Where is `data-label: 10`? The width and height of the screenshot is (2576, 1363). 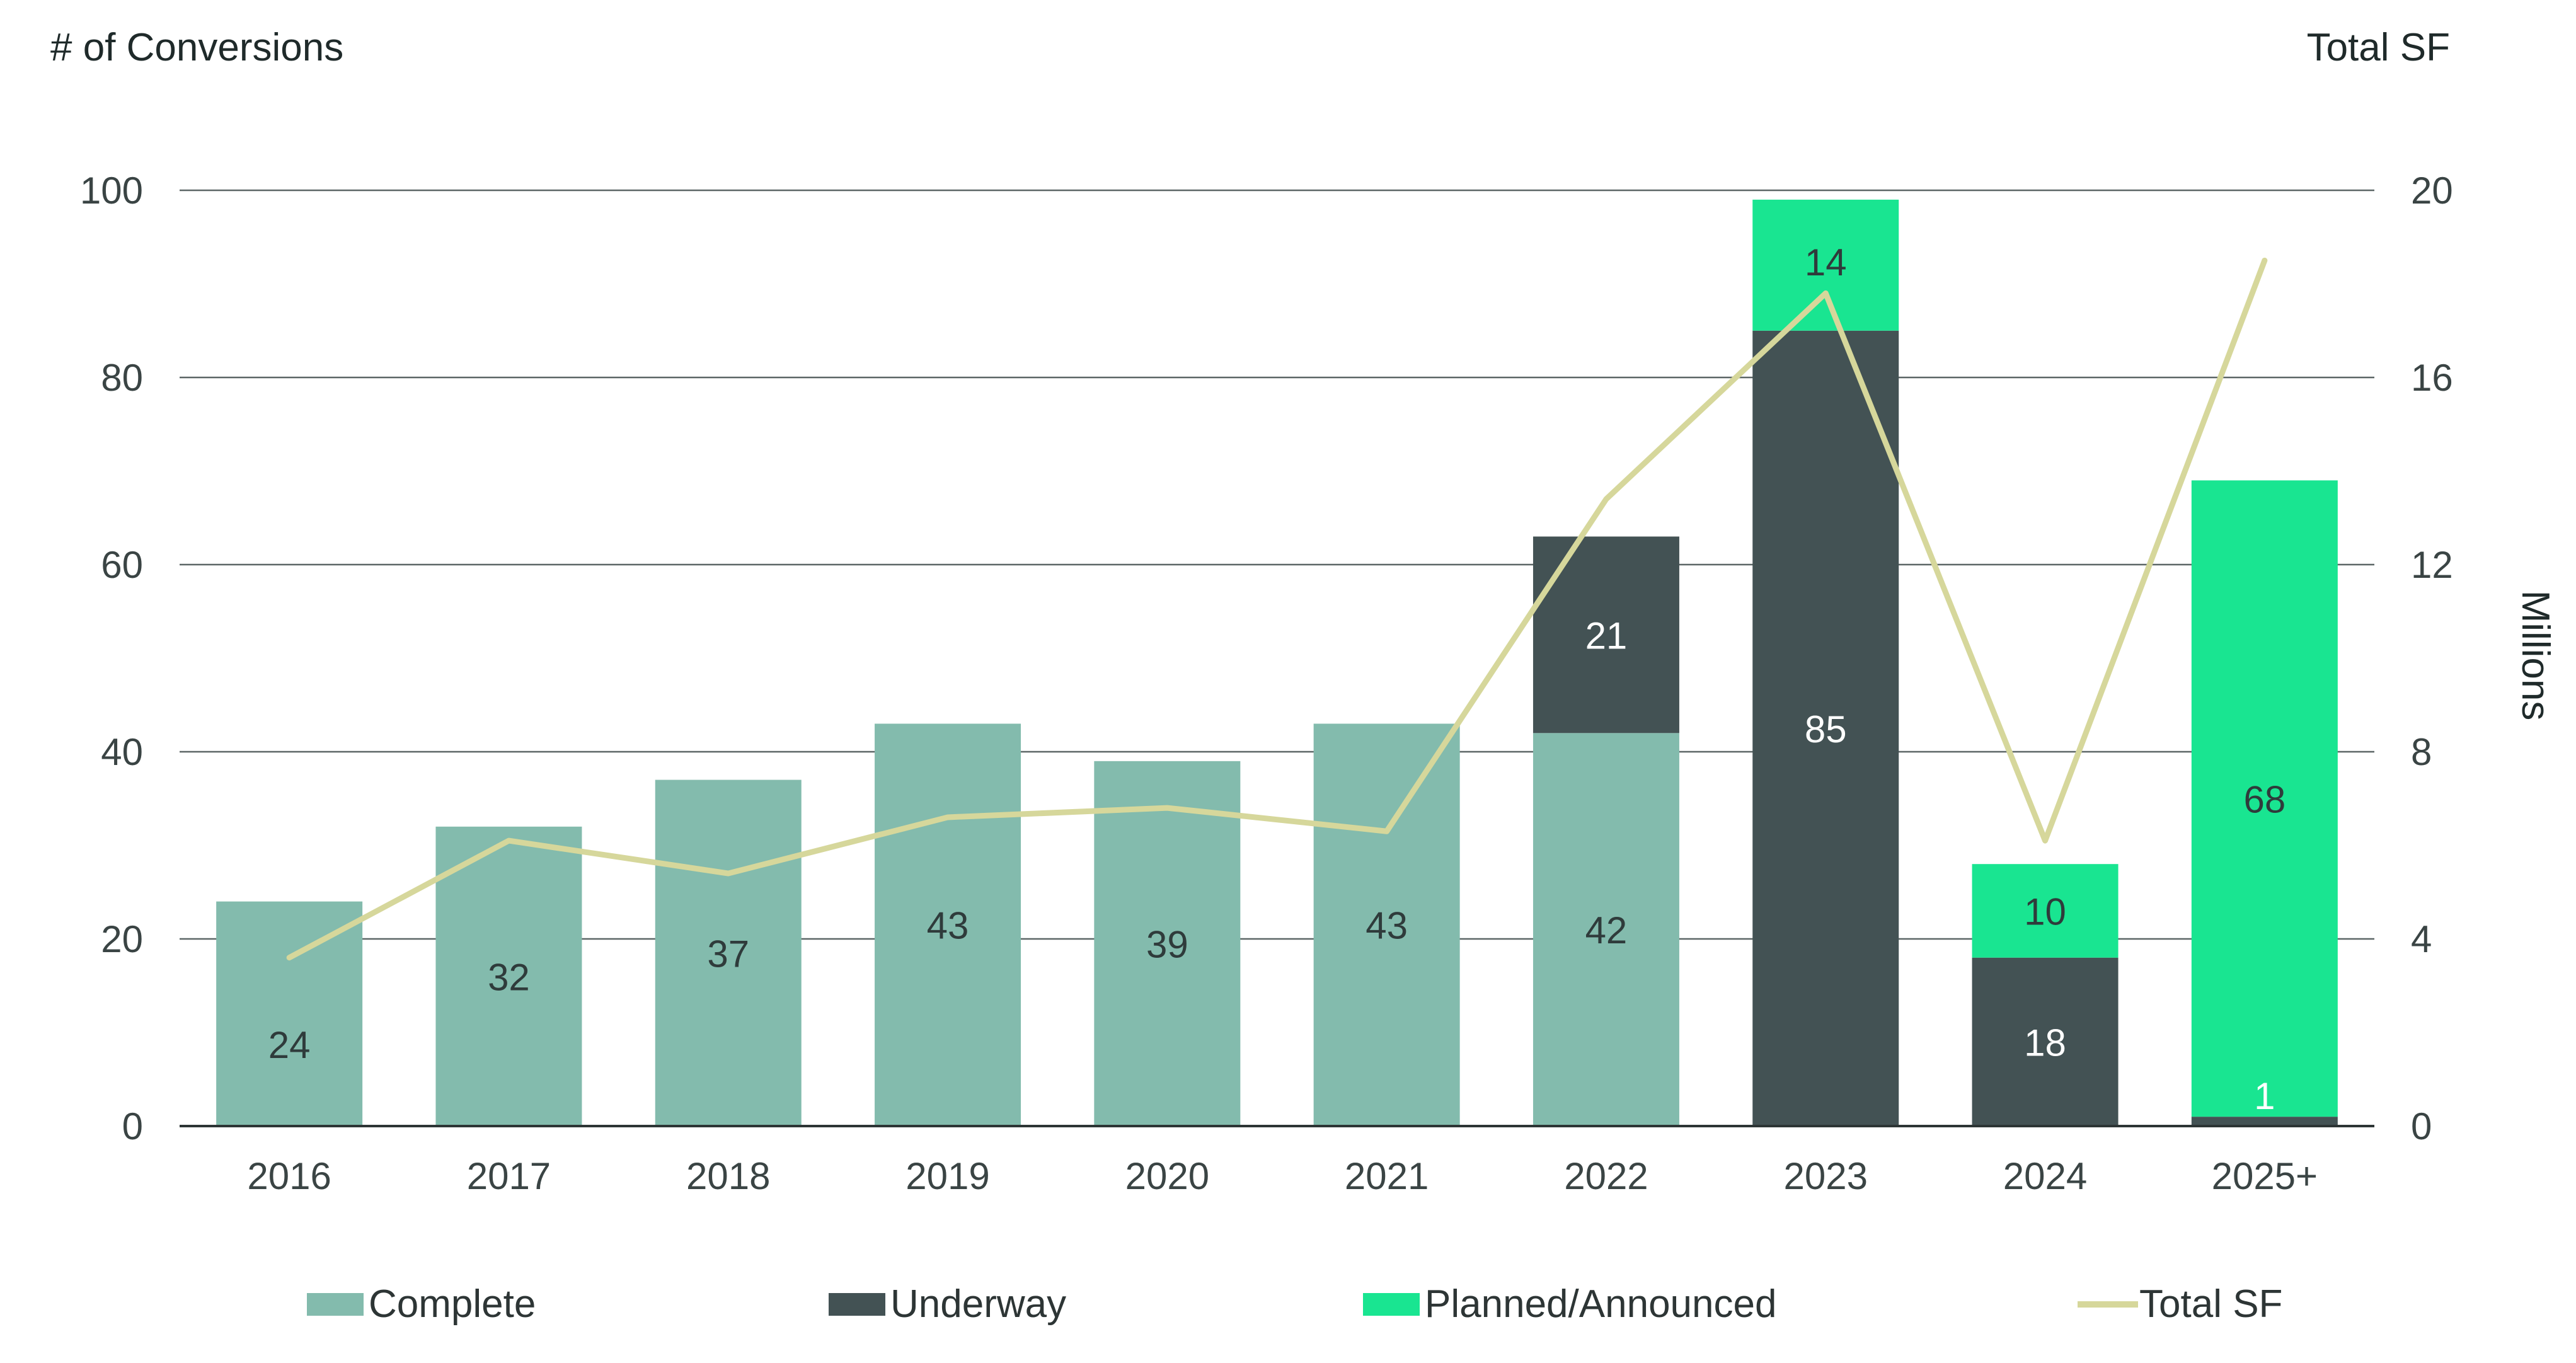 data-label: 10 is located at coordinates (2045, 912).